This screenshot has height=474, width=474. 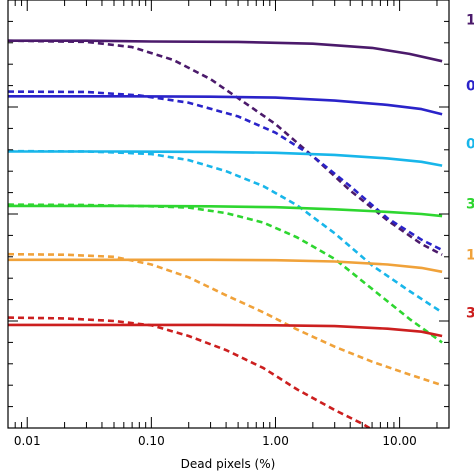 I want to click on right-edge-label-1: 0, so click(x=470, y=87).